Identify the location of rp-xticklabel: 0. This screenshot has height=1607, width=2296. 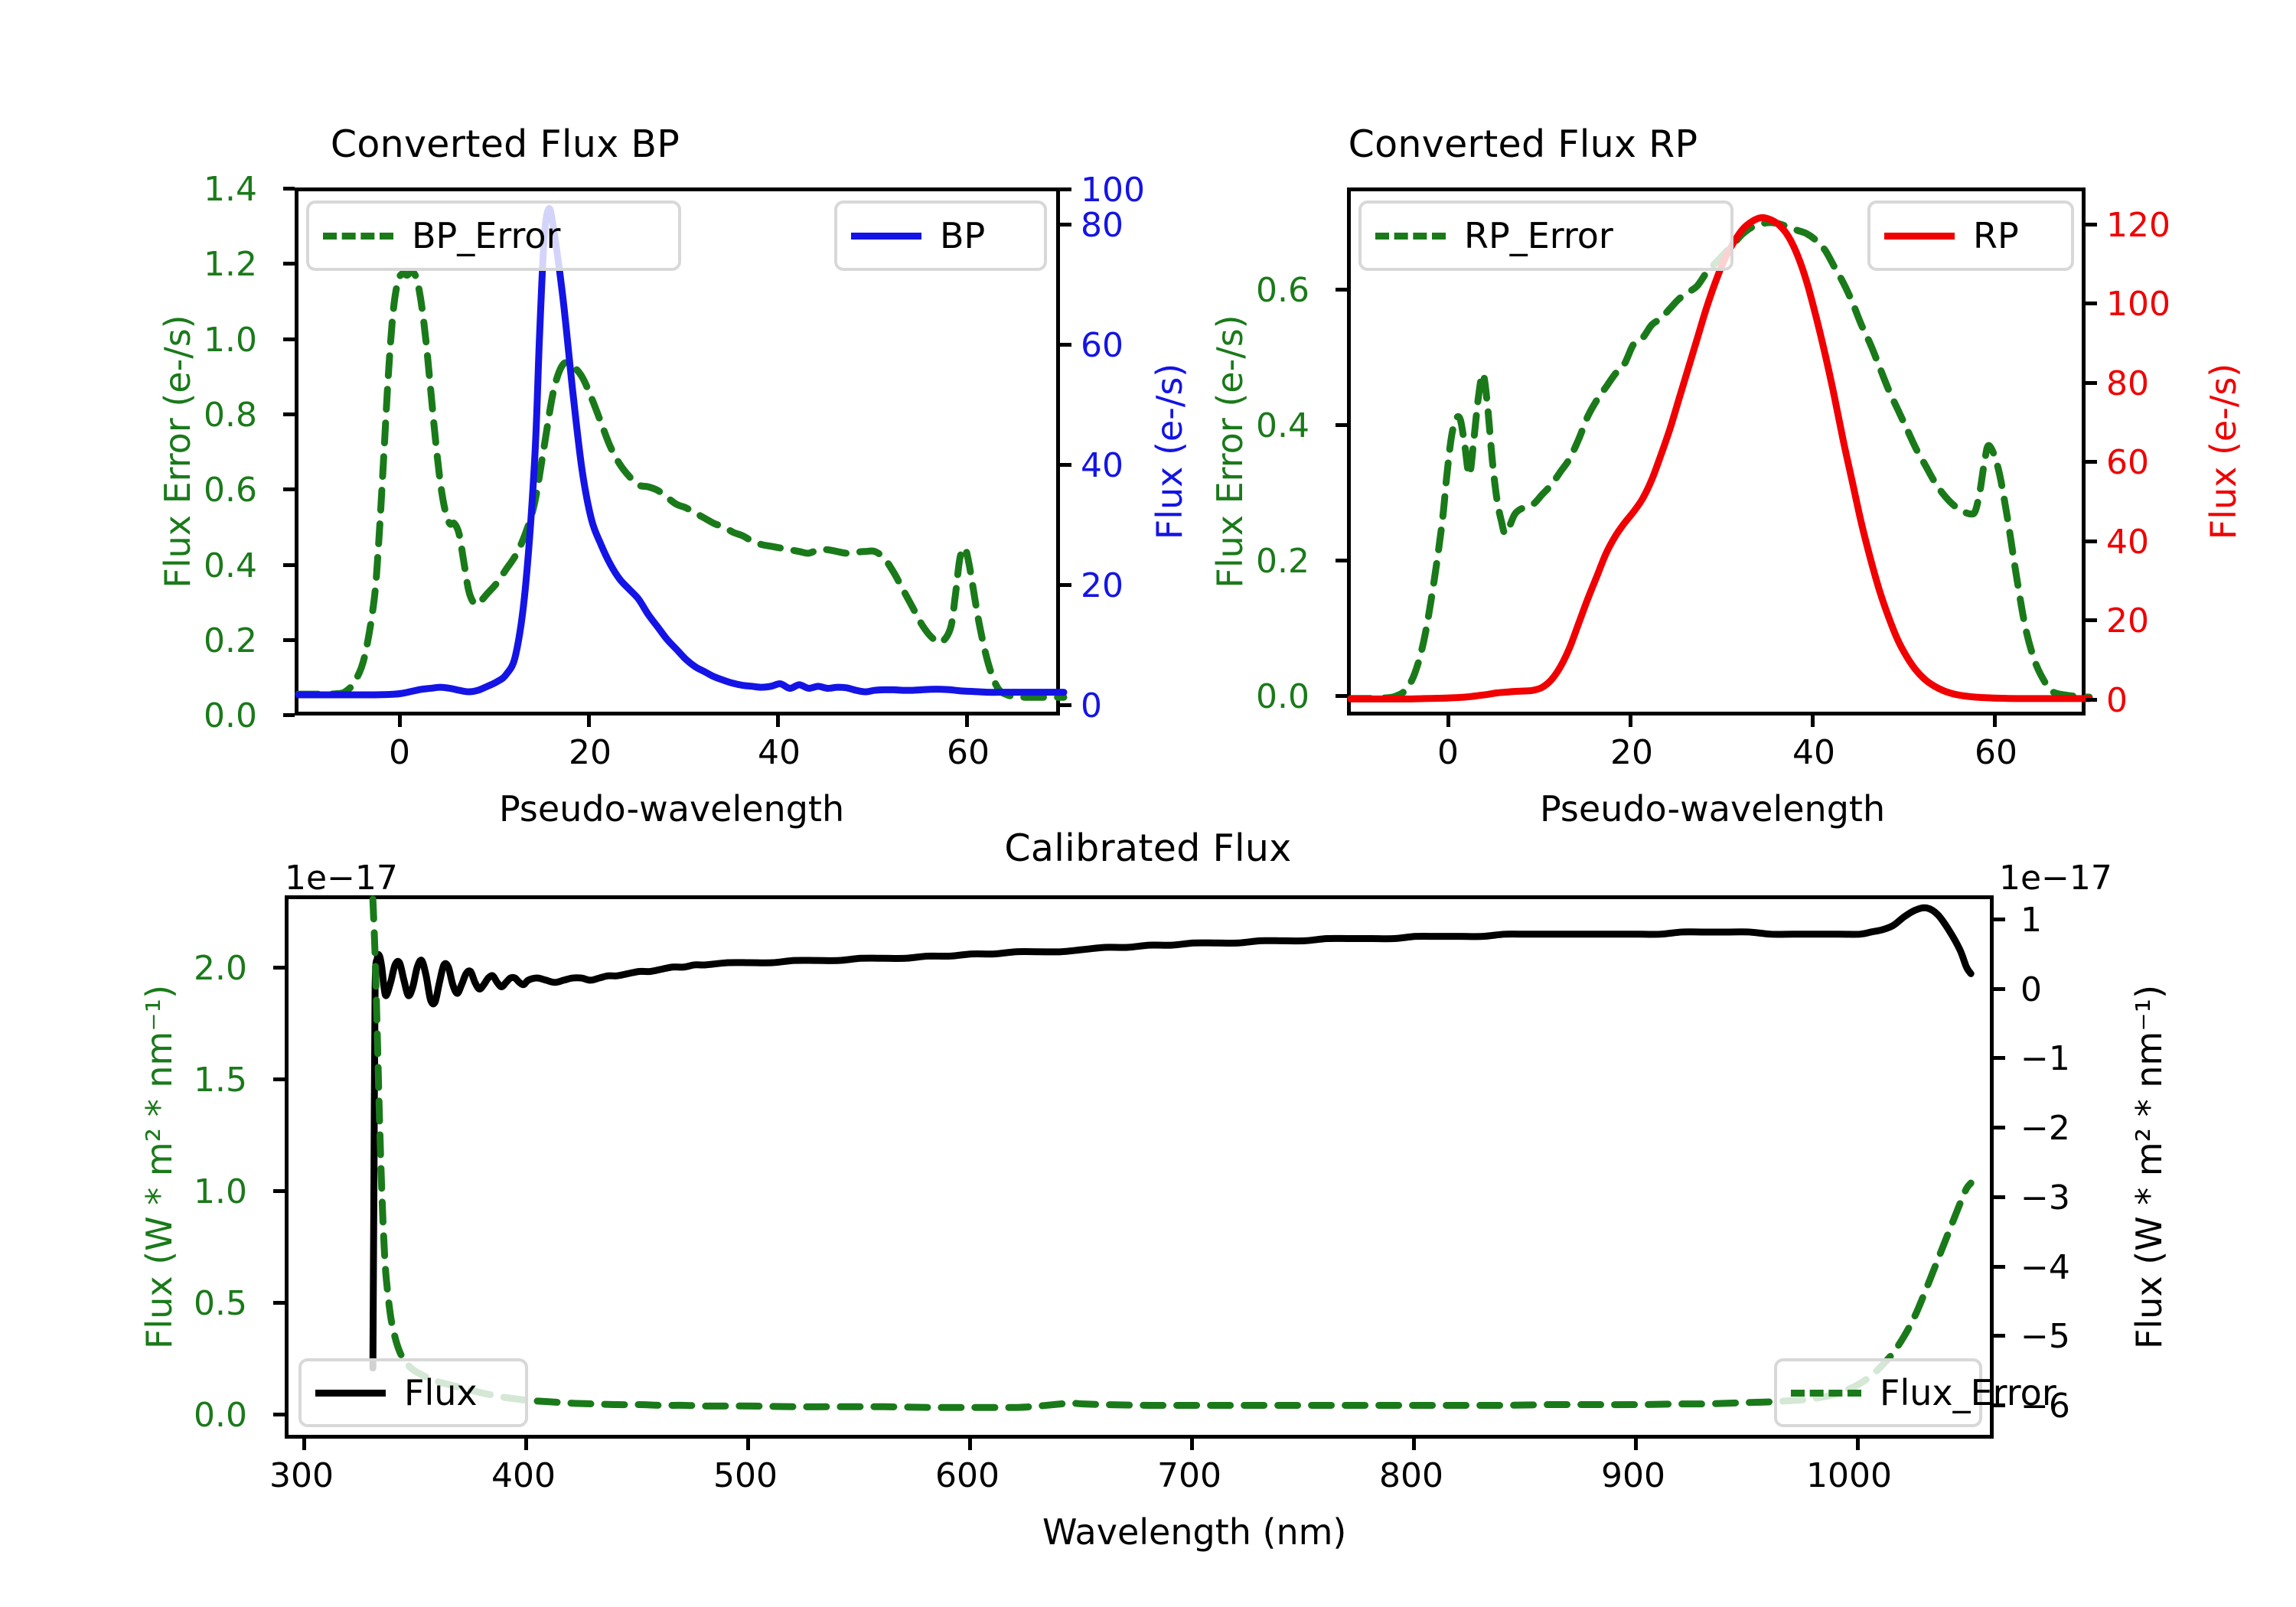
(1448, 753).